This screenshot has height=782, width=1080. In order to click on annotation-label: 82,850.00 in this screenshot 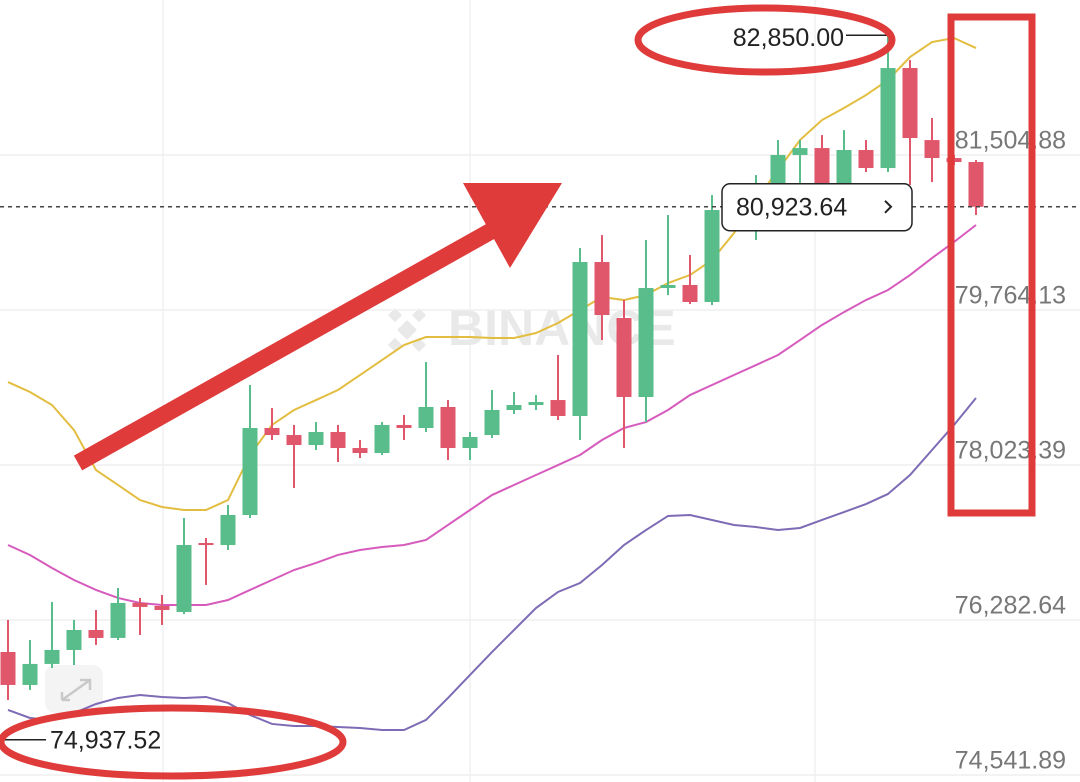, I will do `click(788, 38)`.